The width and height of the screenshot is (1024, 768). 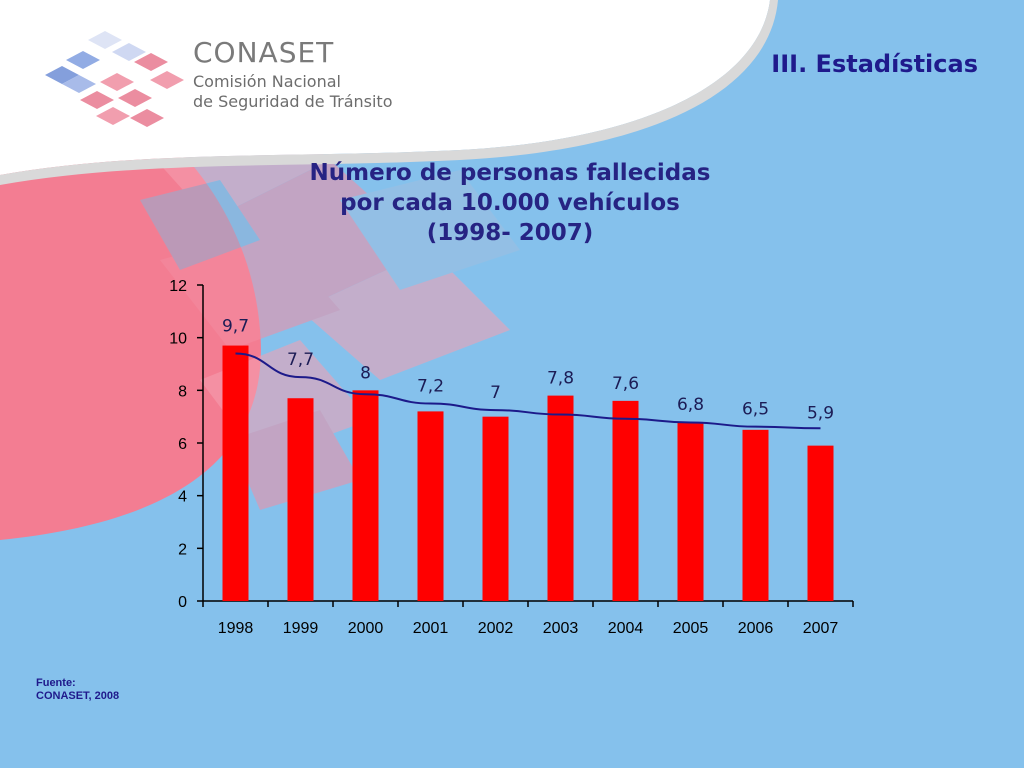 What do you see at coordinates (182, 391) in the screenshot?
I see `y-tick-label: 8` at bounding box center [182, 391].